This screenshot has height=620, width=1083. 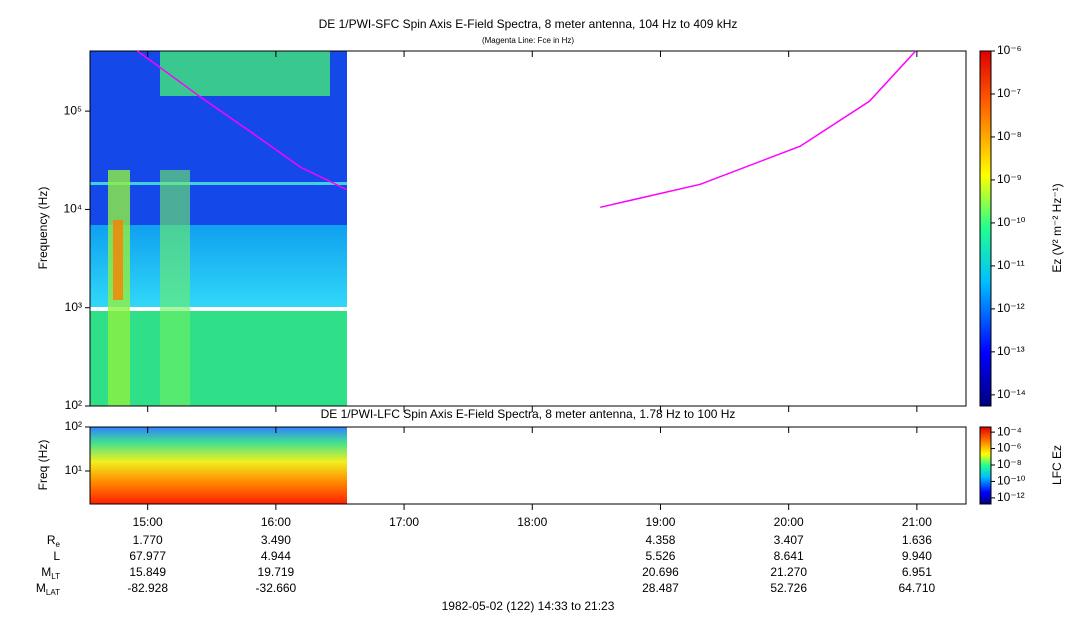 I want to click on ephemeris-value: -82.928, so click(x=147, y=588).